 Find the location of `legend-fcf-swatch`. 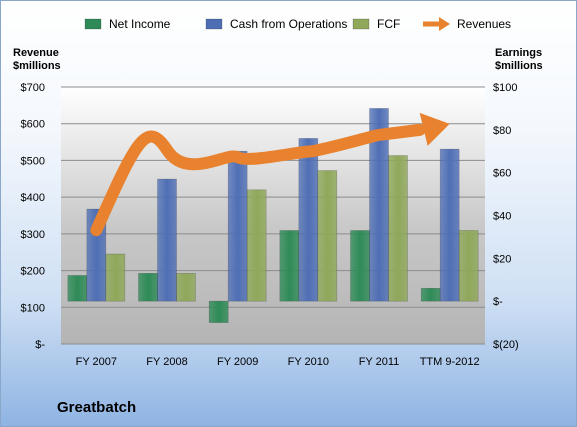

legend-fcf-swatch is located at coordinates (361, 24).